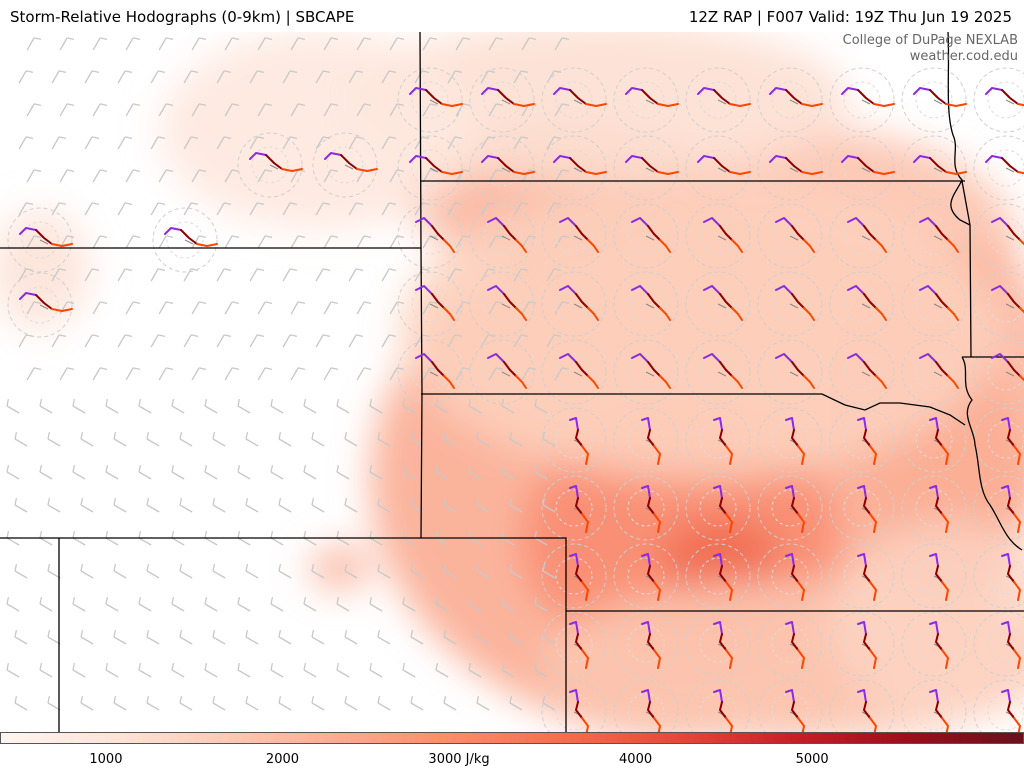  Describe the element at coordinates (963, 56) in the screenshot. I see `credit-line-2: weather.cod.edu` at that location.